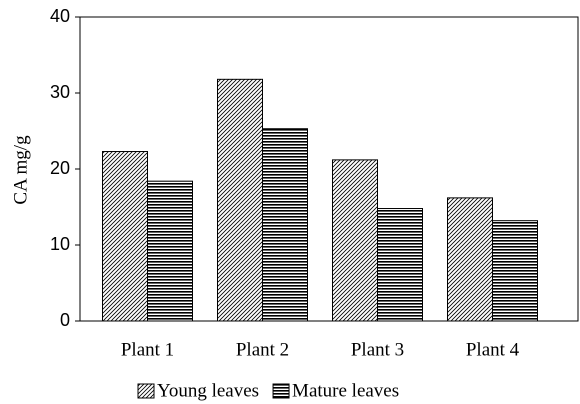 The height and width of the screenshot is (404, 580). Describe the element at coordinates (377, 349) in the screenshot. I see `x-tick-label: Plant 3` at that location.